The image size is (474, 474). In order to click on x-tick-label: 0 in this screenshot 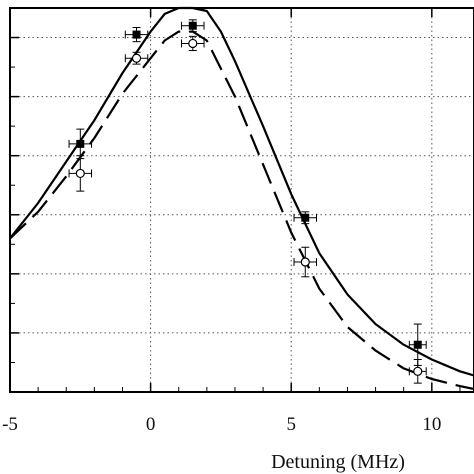, I will do `click(151, 424)`.